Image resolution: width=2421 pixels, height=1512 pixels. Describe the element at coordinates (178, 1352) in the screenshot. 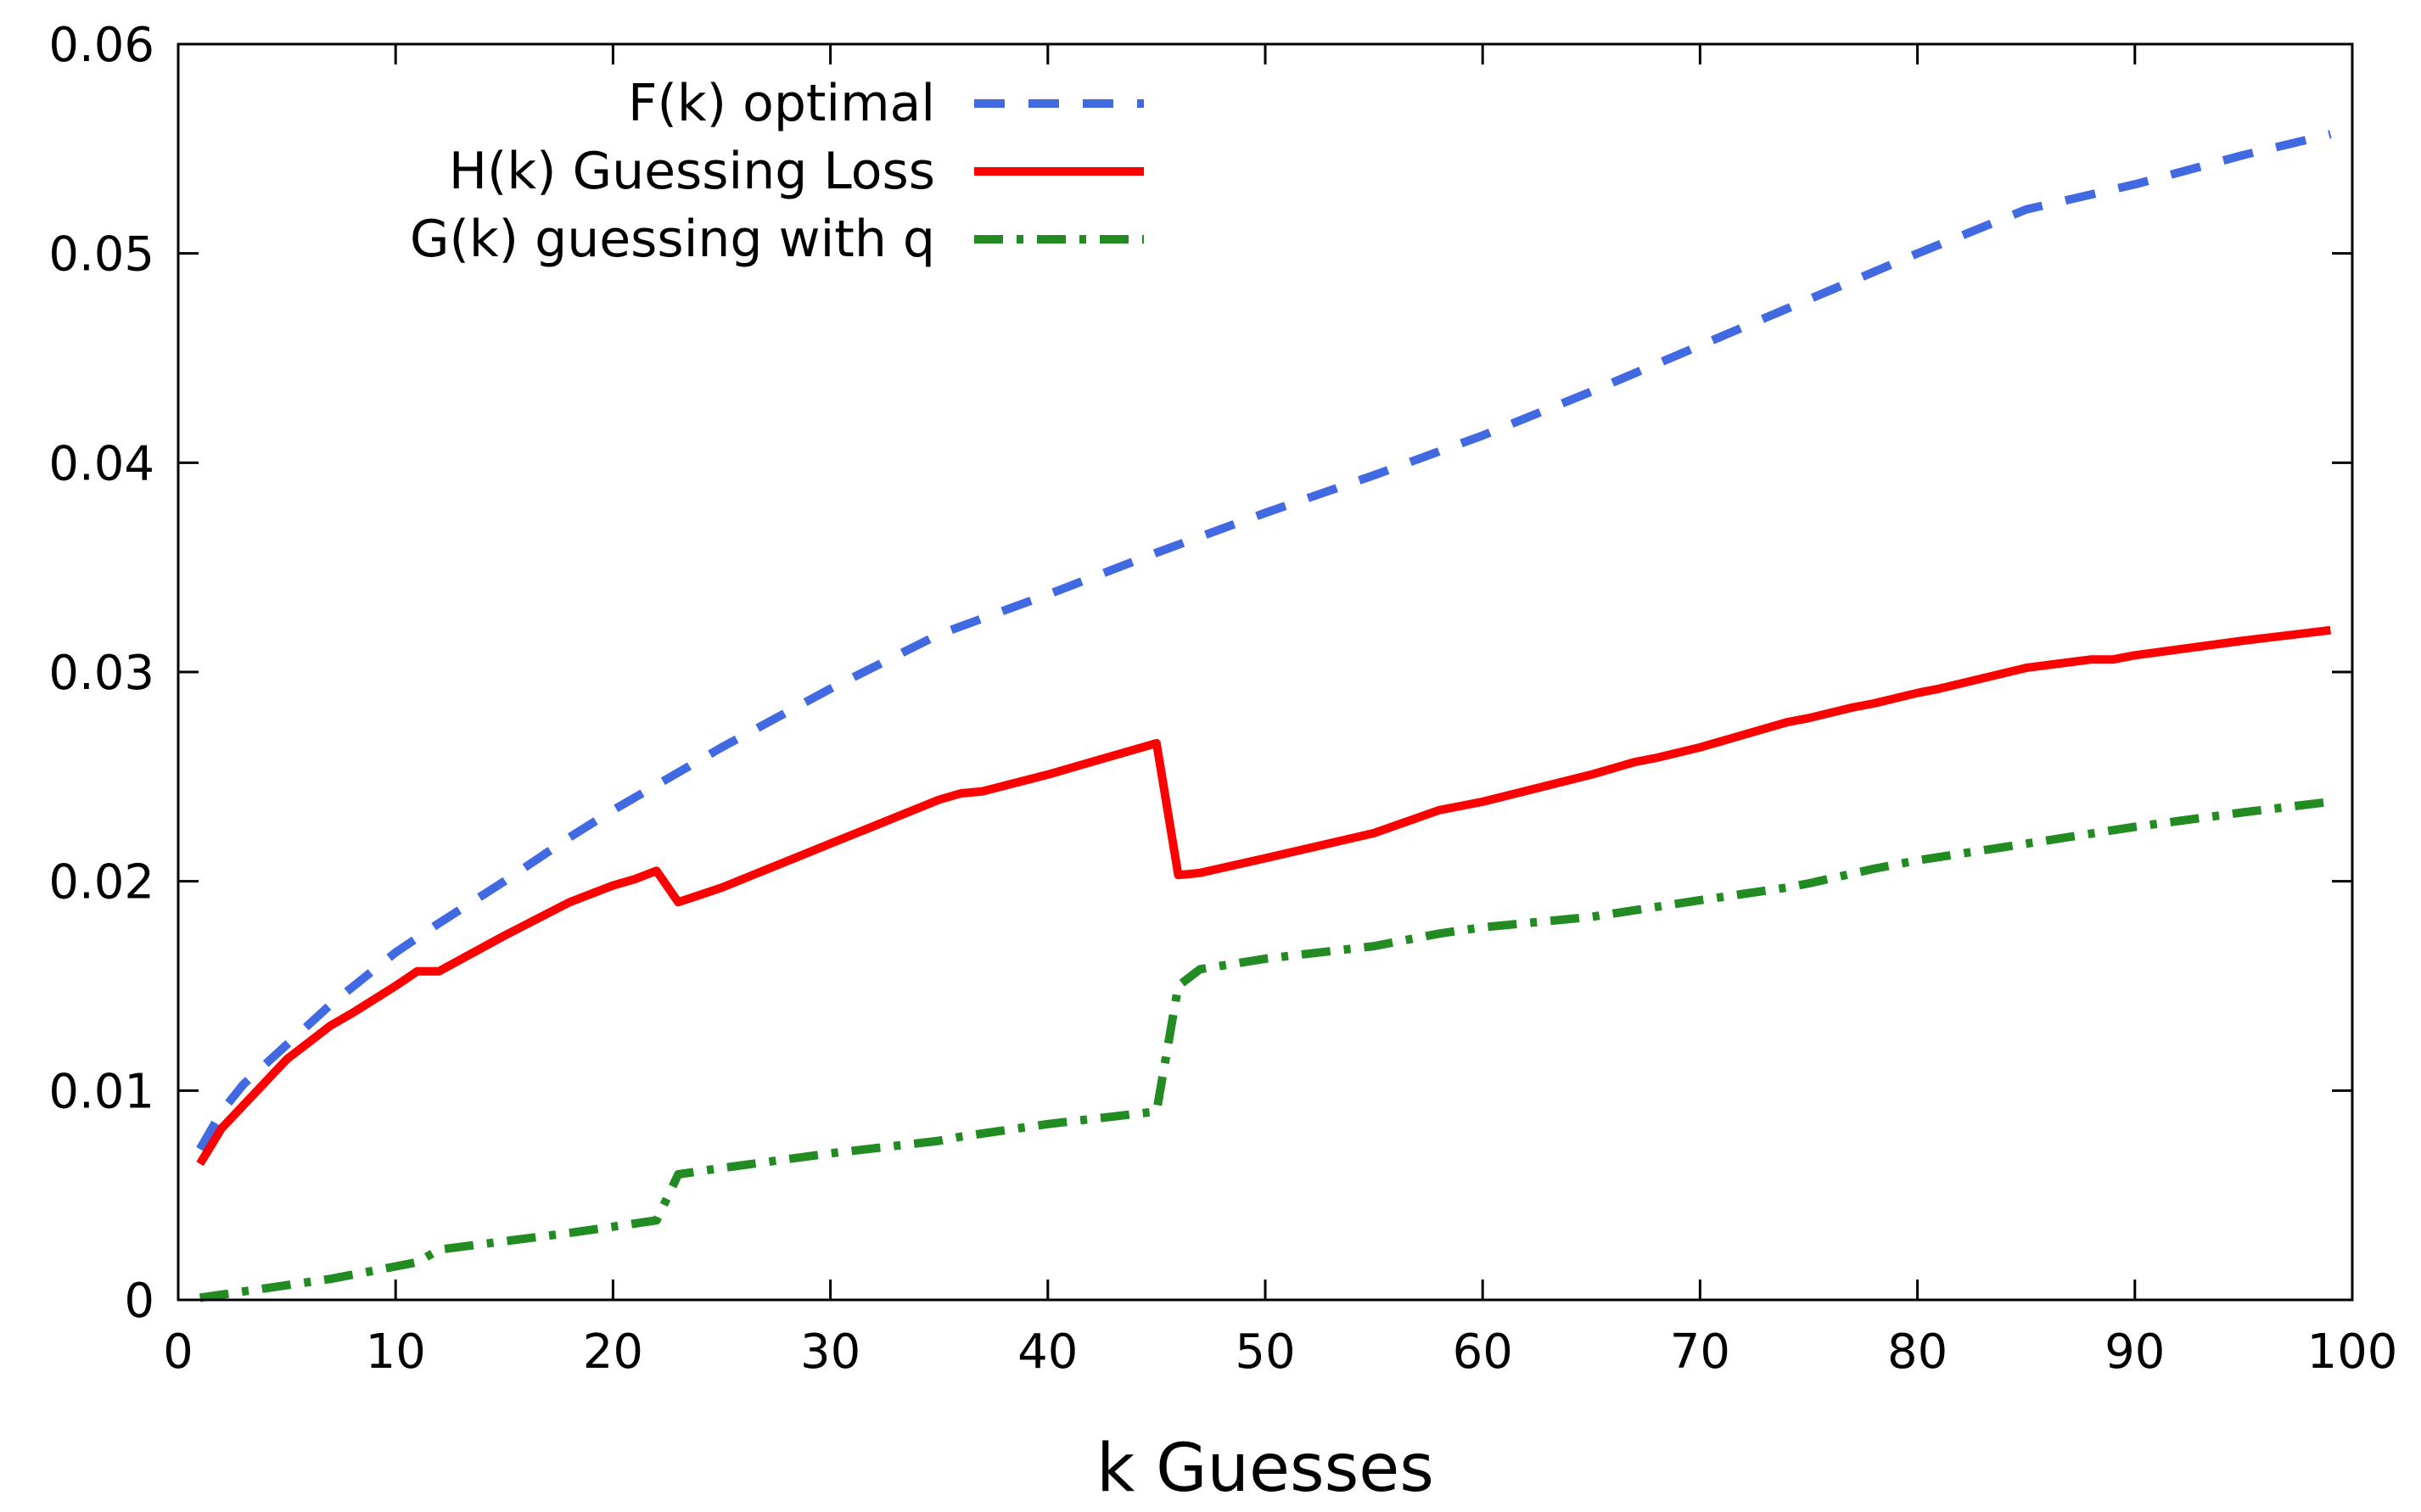

I see `x-tick-label: 0` at that location.